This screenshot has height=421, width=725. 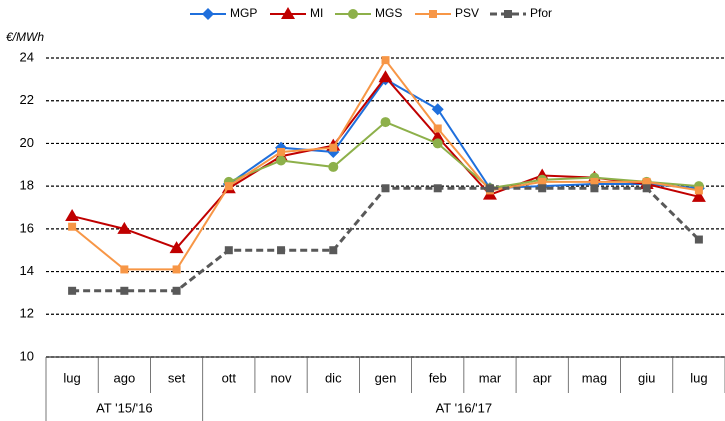 I want to click on y-tick-label: 14, so click(x=27, y=270).